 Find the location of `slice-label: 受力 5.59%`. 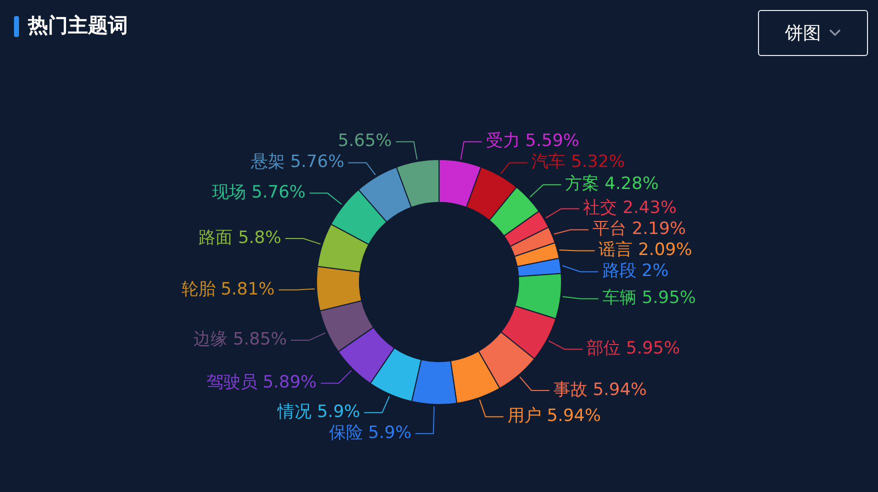

slice-label: 受力 5.59% is located at coordinates (533, 141).